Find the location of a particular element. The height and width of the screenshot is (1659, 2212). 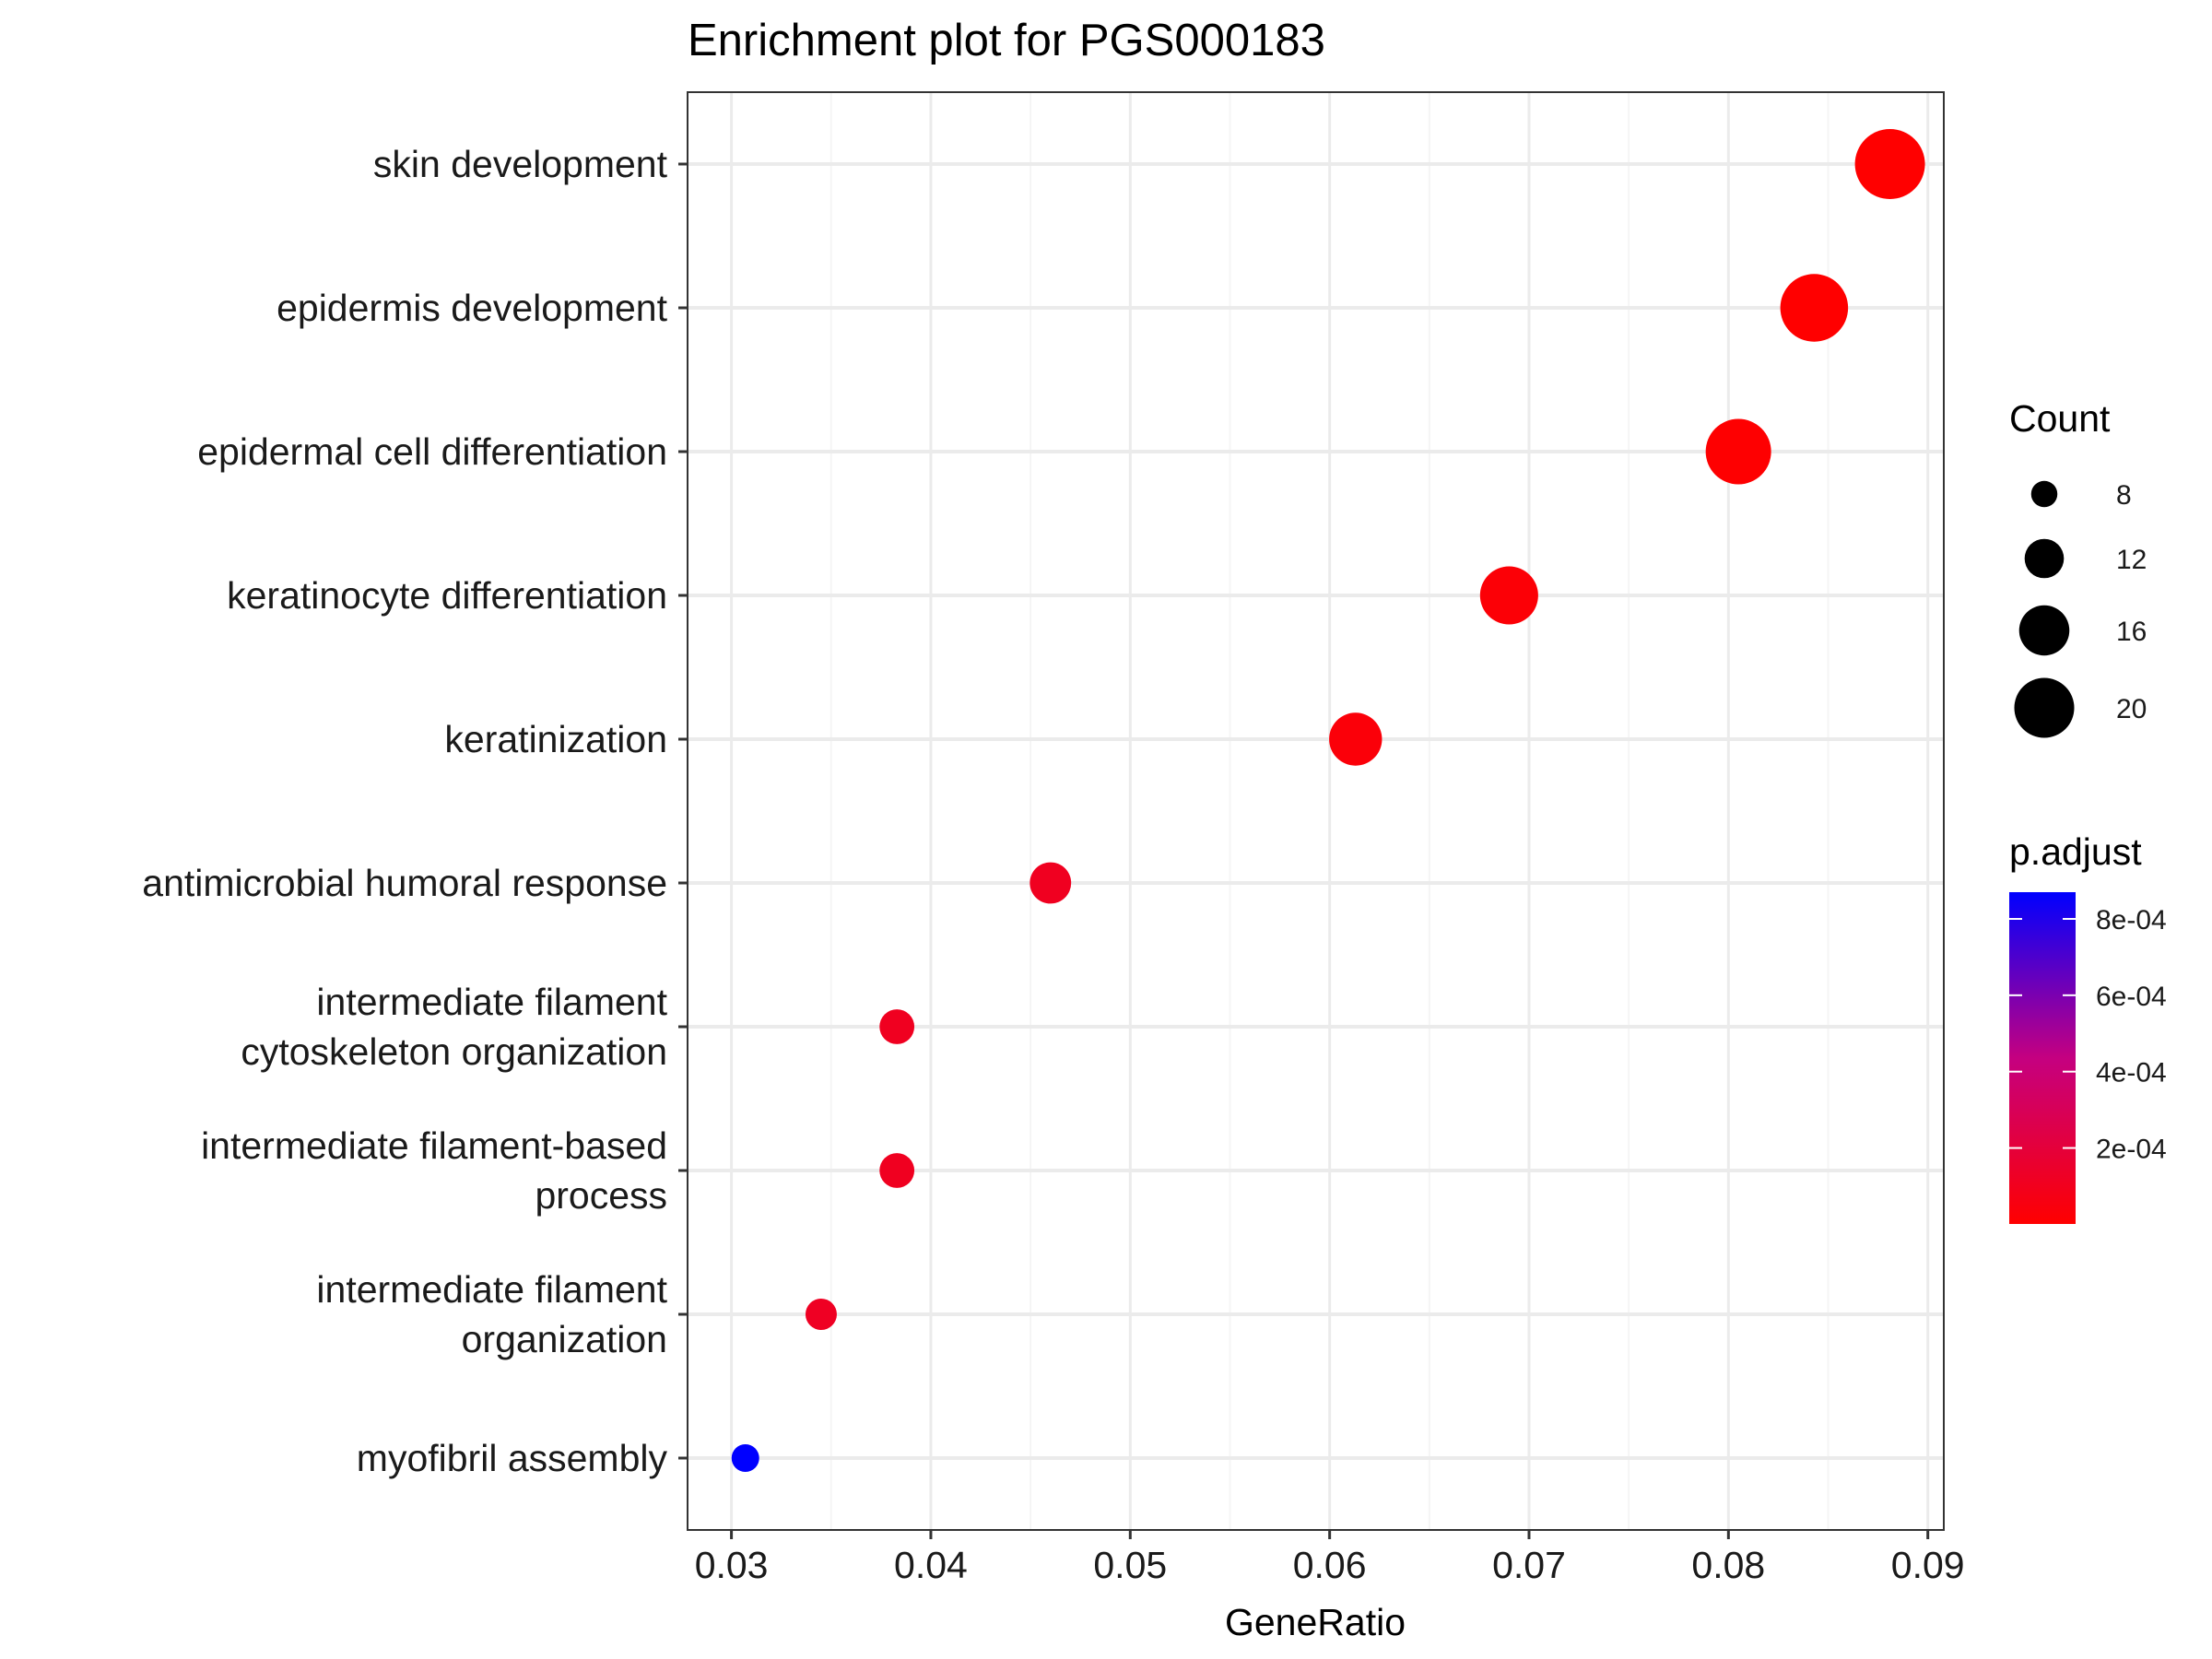

y-tick-label: intermediate filament-based is located at coordinates (434, 1145).